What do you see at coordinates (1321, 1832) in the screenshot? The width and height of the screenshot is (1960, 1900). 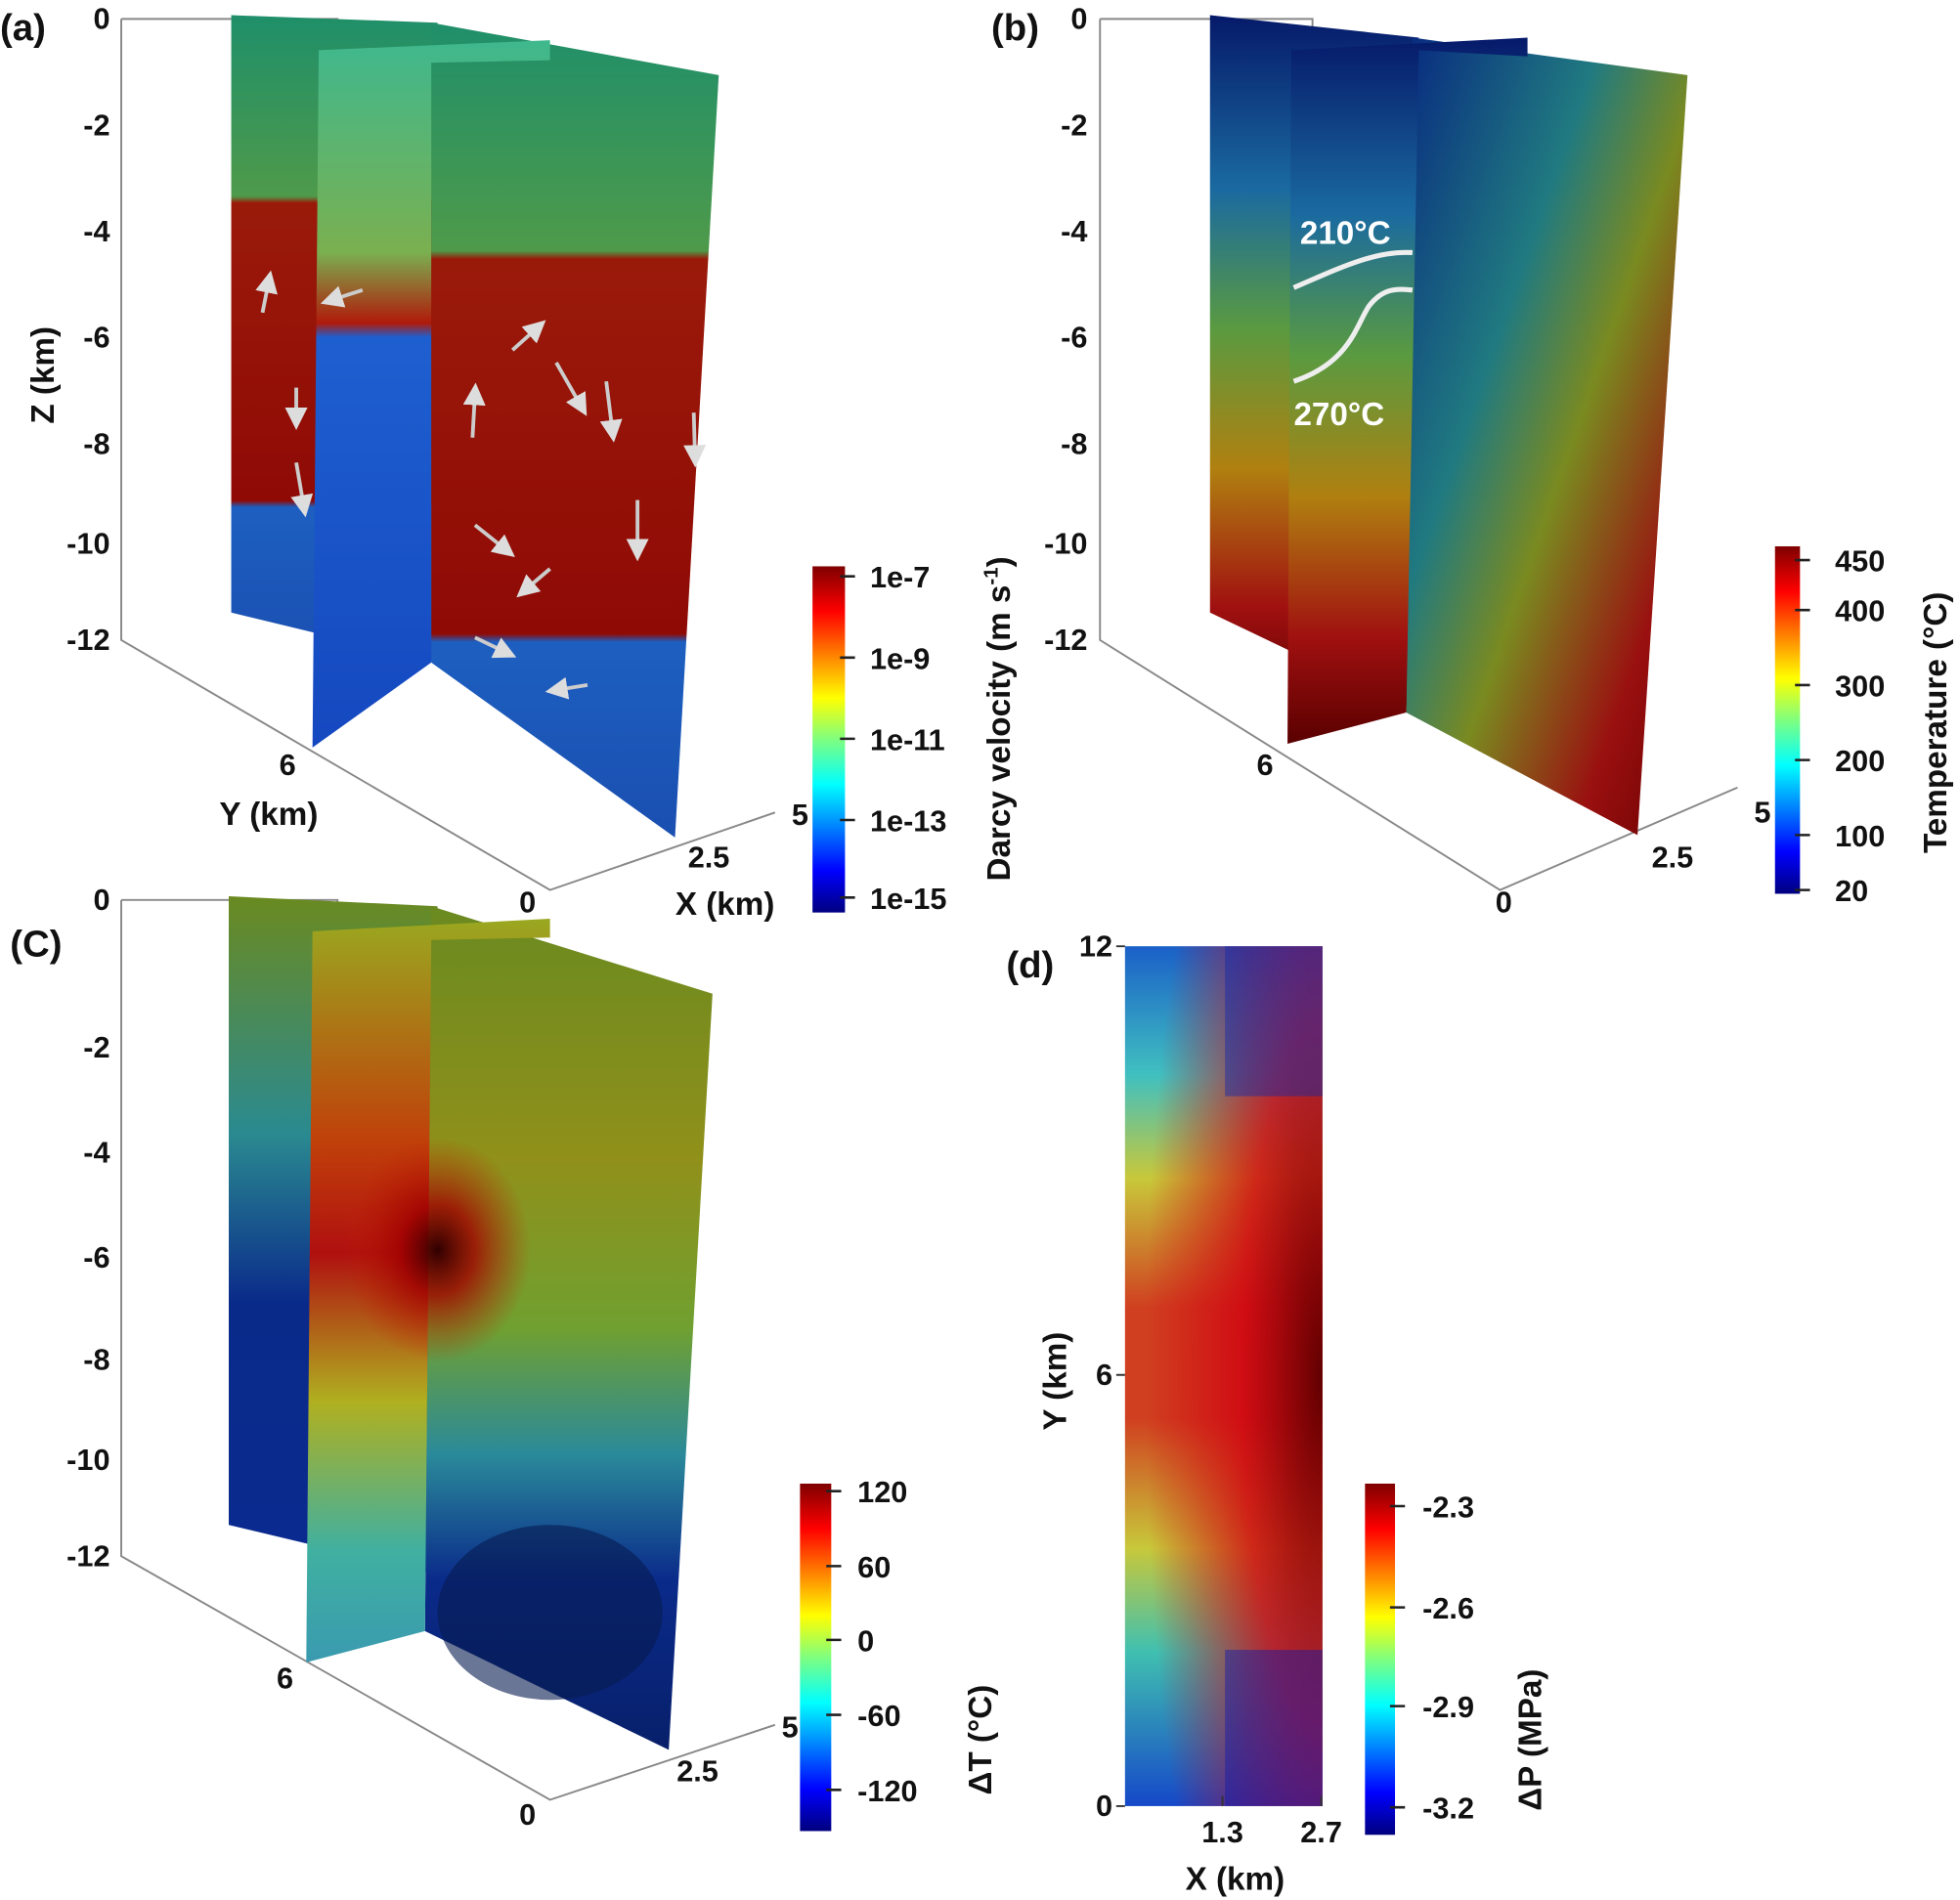 I see `x-tick: 2.7` at bounding box center [1321, 1832].